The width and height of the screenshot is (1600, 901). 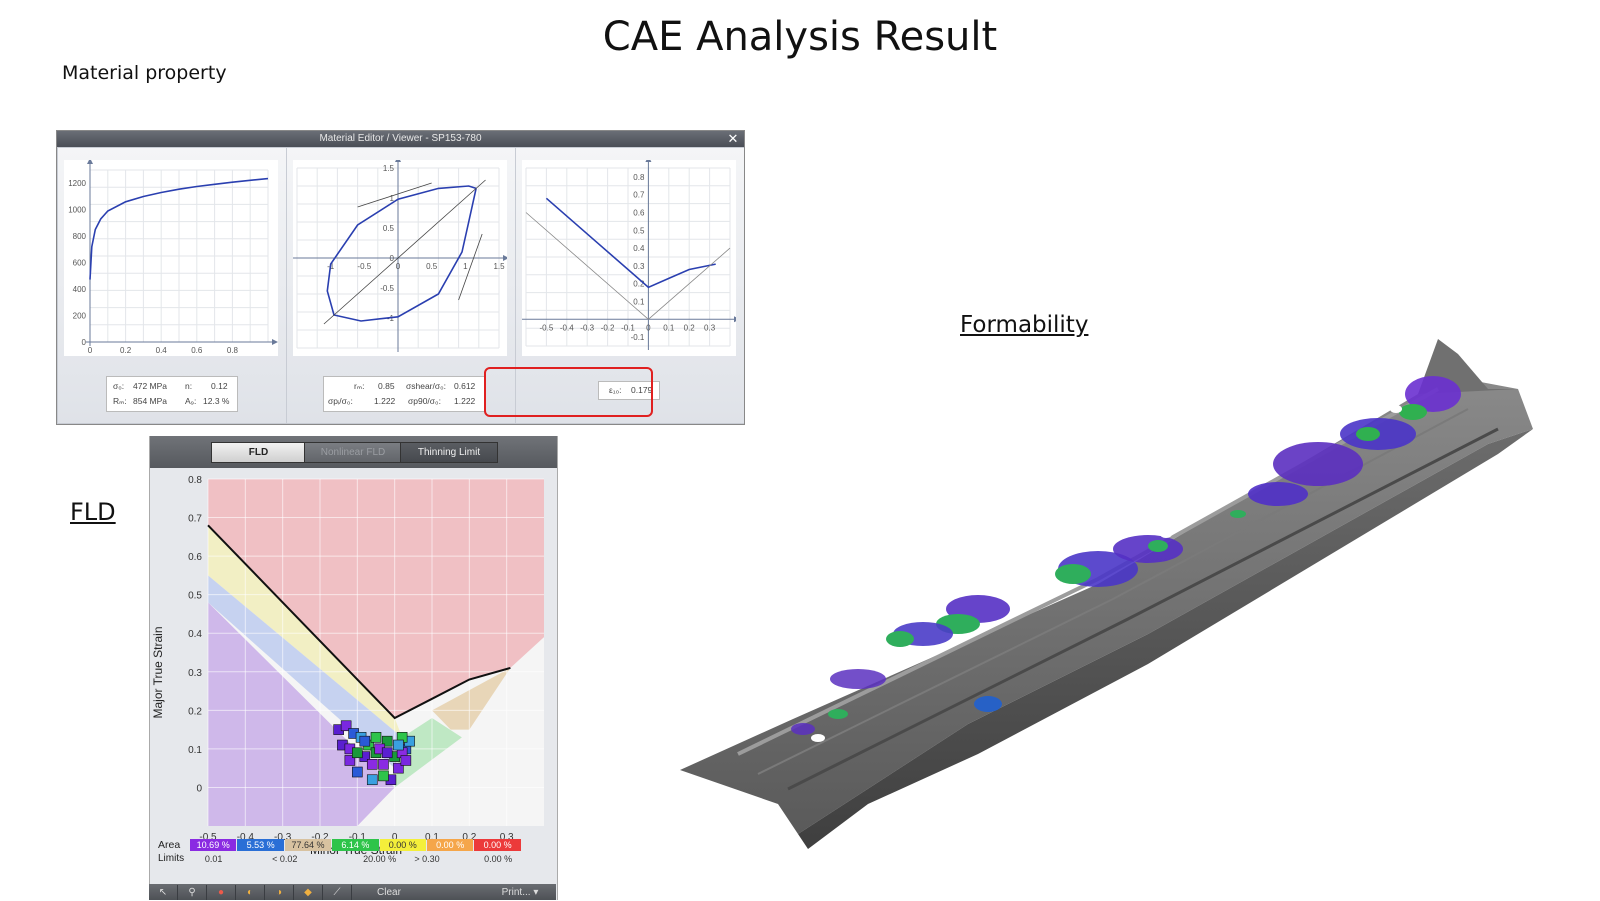 I want to click on flow-curve-chart: 0 0.2 0.4 0.6 0.8 0 200 400 600 800 1000 1200, so click(x=171, y=258).